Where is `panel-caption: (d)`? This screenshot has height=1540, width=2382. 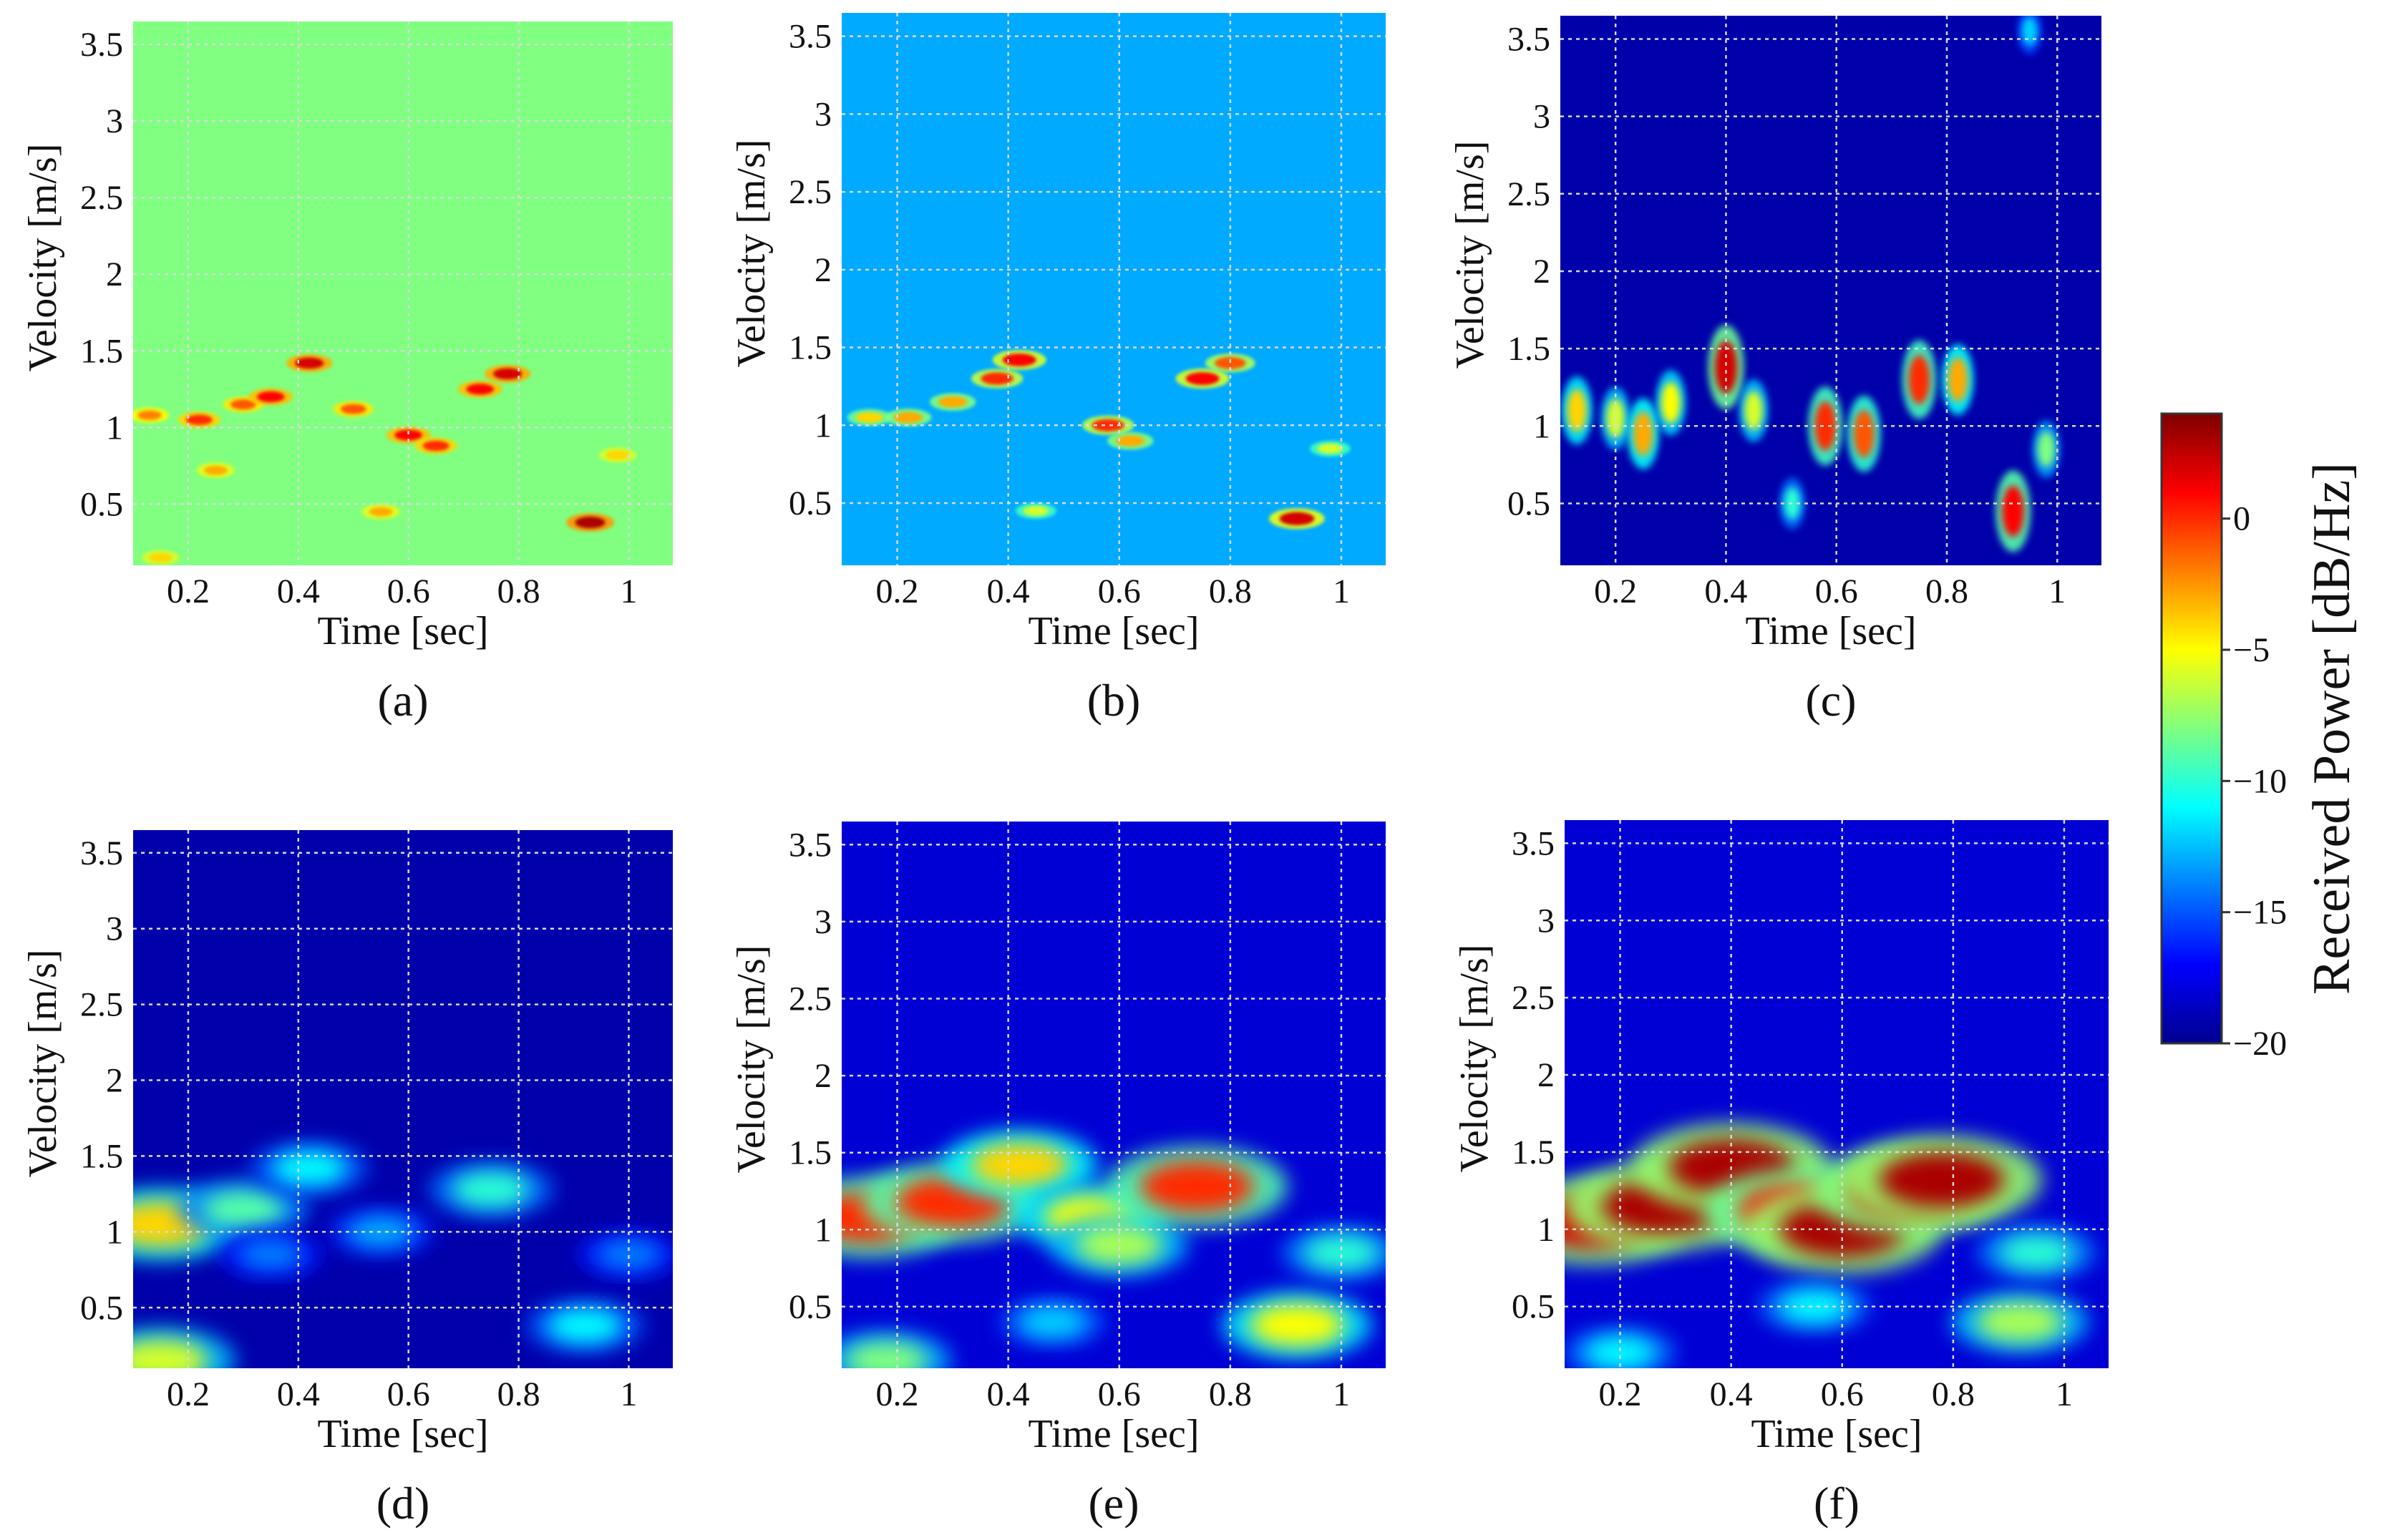 panel-caption: (d) is located at coordinates (403, 1504).